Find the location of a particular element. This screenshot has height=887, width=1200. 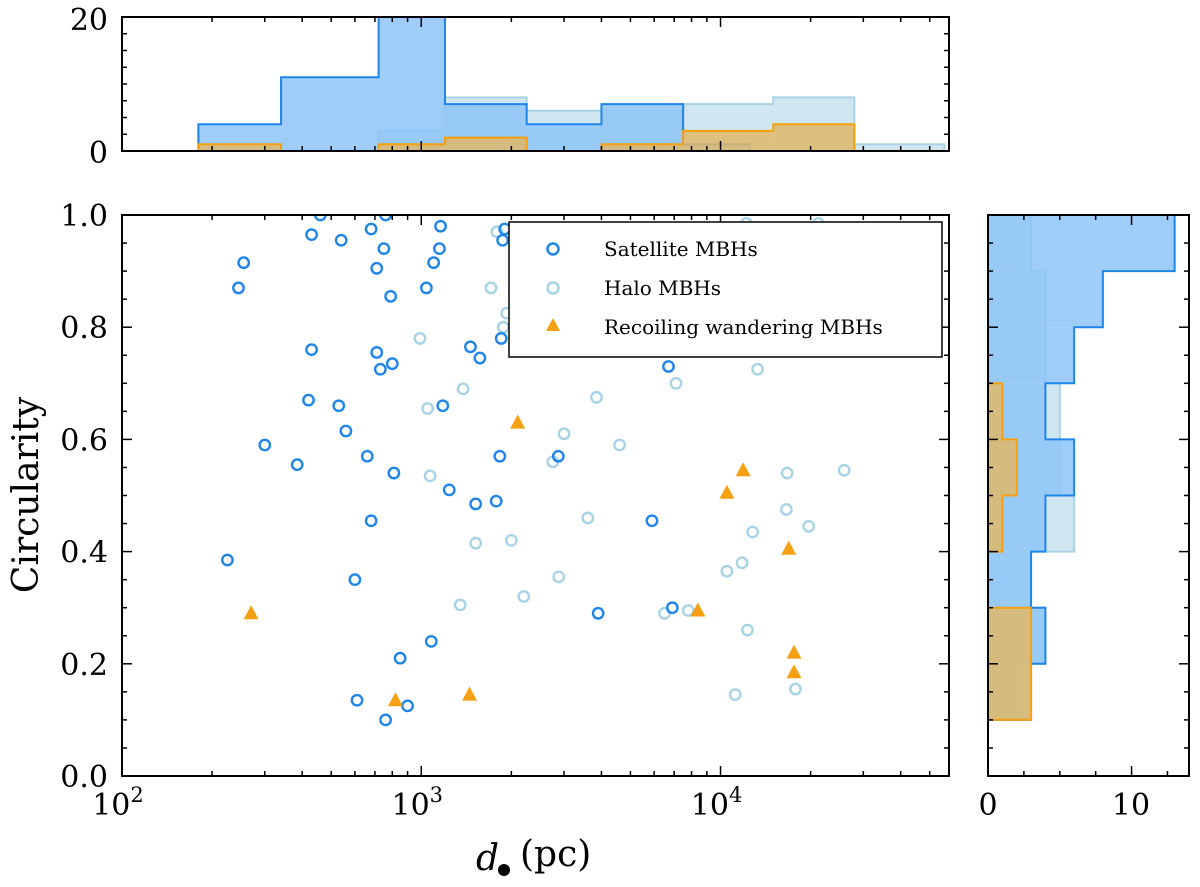

x-axis-title-unit: (pc) is located at coordinates (555, 854).